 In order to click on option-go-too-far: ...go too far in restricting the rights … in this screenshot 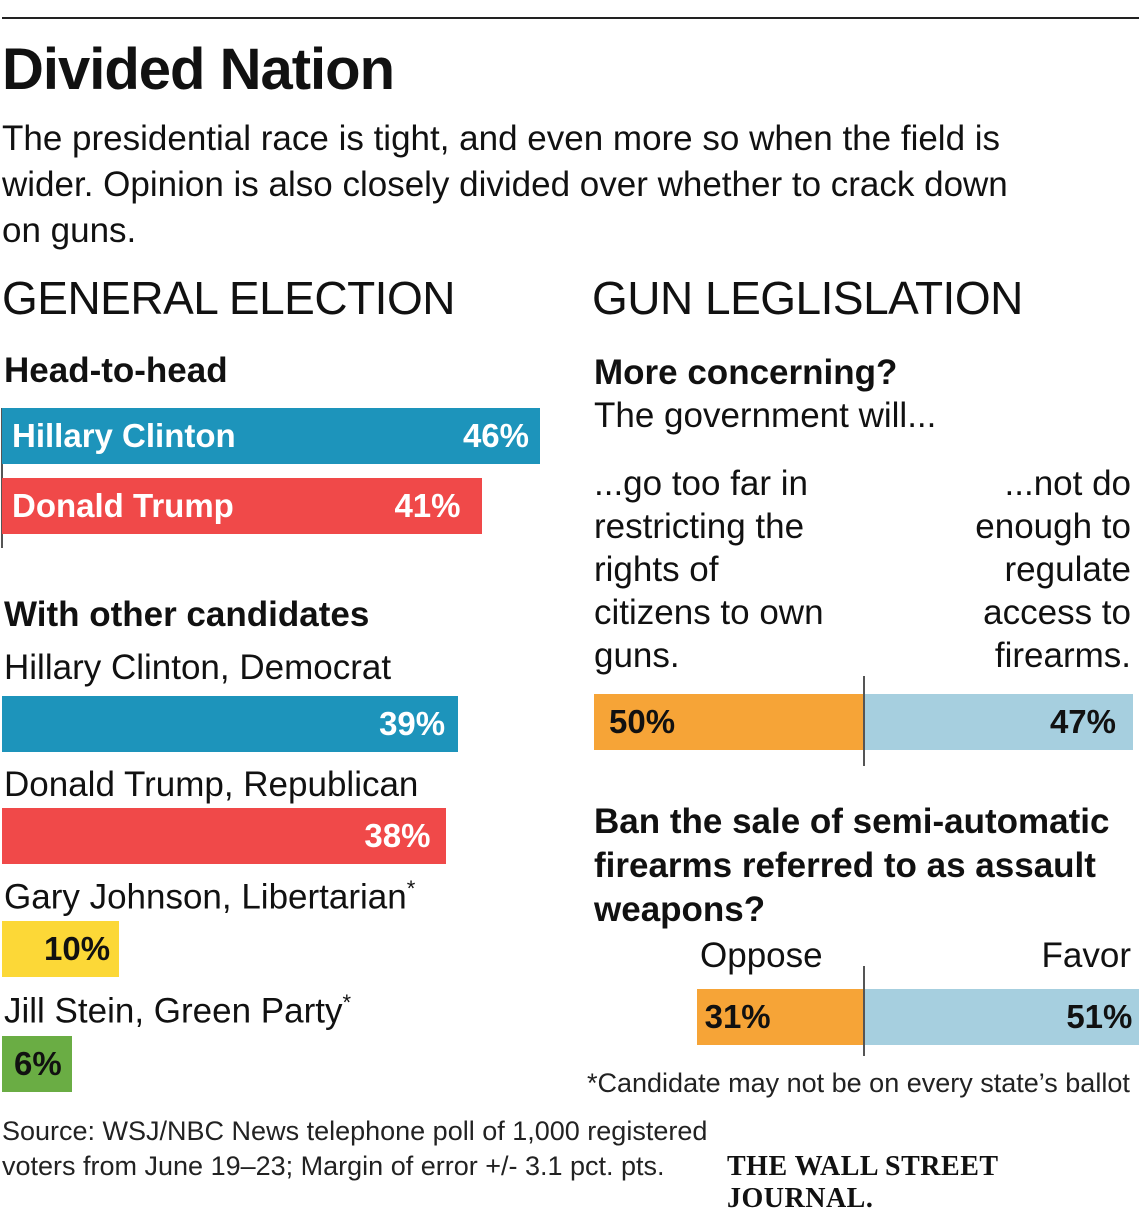, I will do `click(709, 569)`.